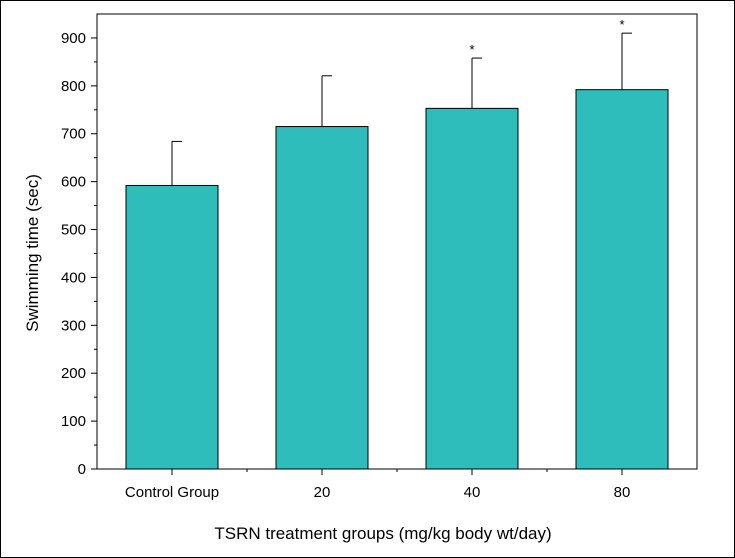 This screenshot has width=735, height=558. What do you see at coordinates (73, 38) in the screenshot?
I see `y-tick-label: 900` at bounding box center [73, 38].